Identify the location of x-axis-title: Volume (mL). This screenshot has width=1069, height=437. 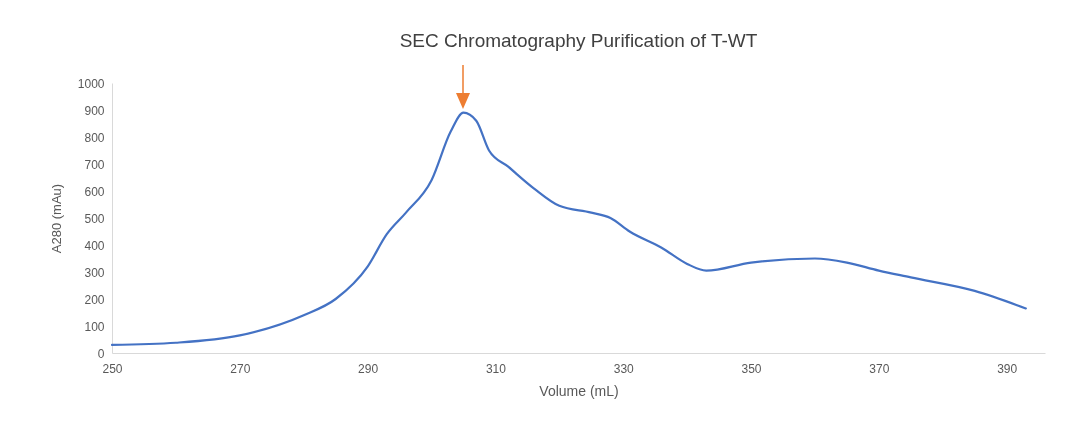
(579, 390).